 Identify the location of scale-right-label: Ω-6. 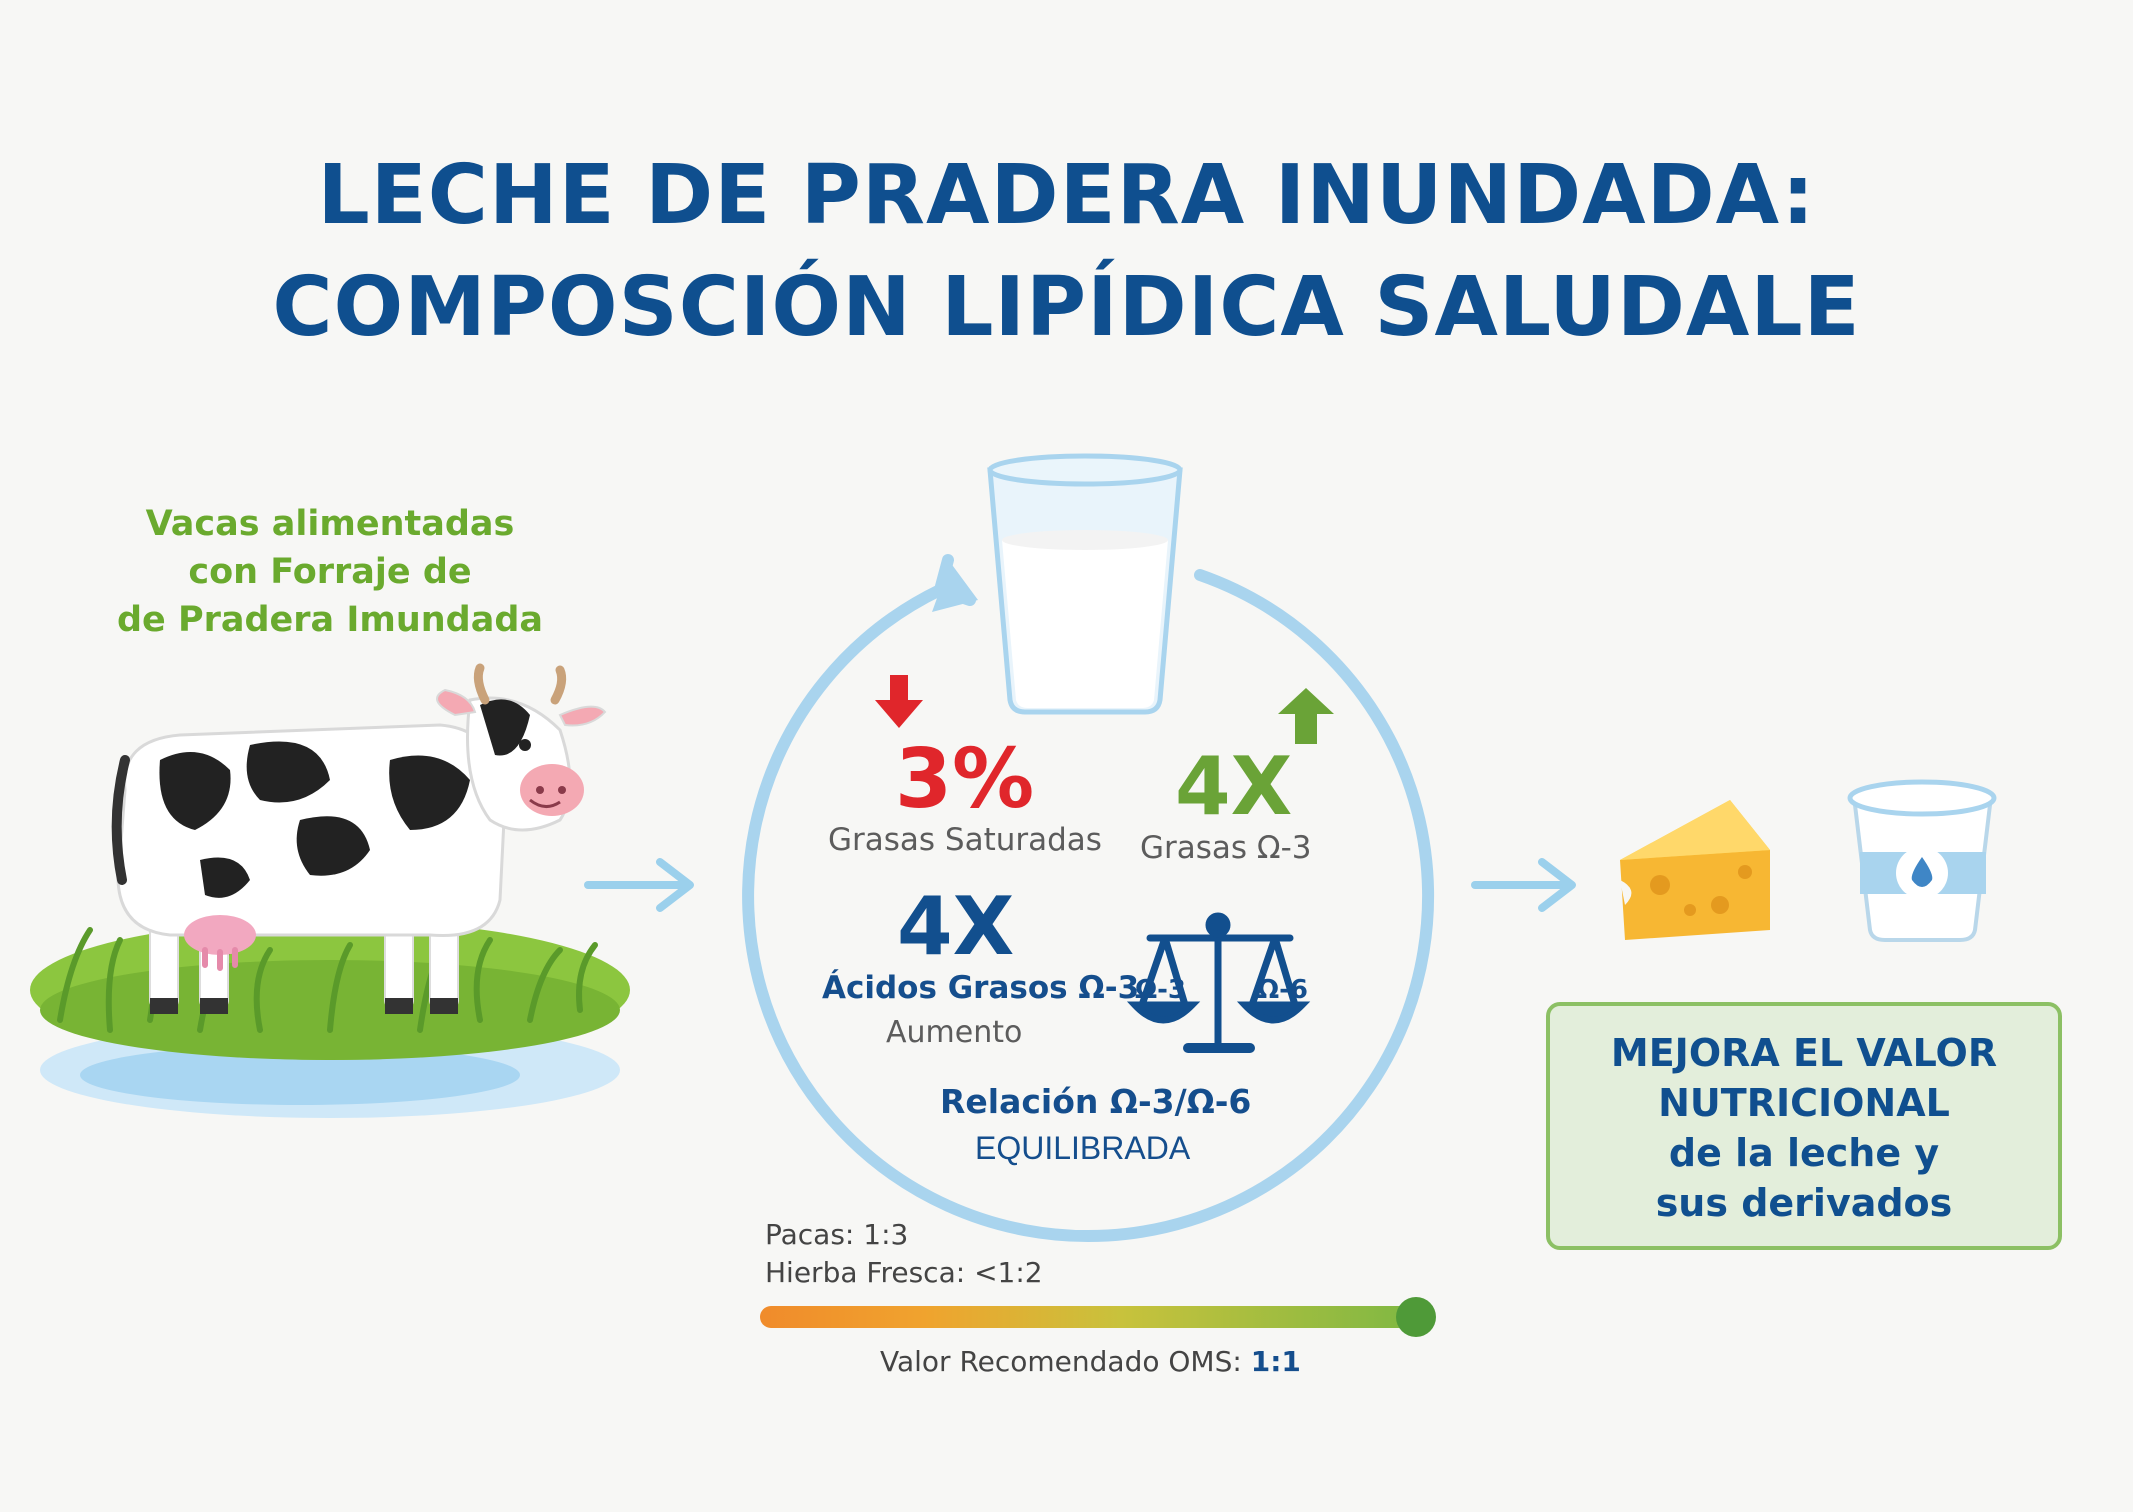
(1282, 990).